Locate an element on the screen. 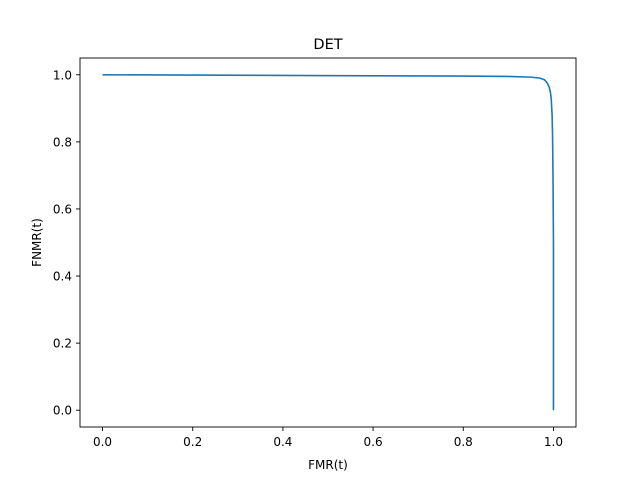 This screenshot has height=480, width=640. x-axis-label: FMR(t) is located at coordinates (328, 465).